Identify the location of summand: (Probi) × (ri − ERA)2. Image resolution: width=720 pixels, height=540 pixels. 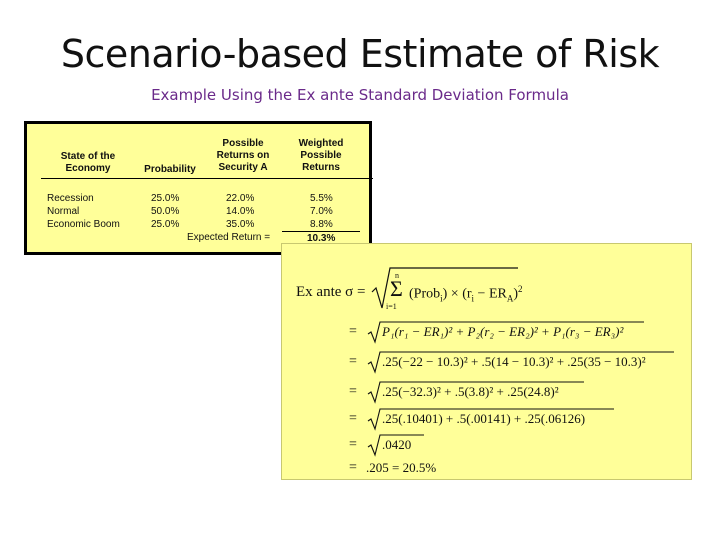
(466, 293).